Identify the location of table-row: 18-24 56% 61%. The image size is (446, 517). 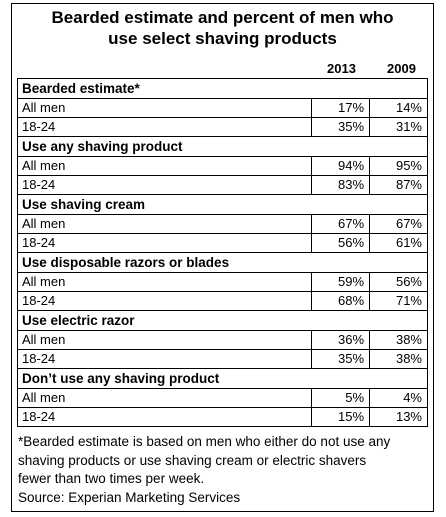
(222, 243).